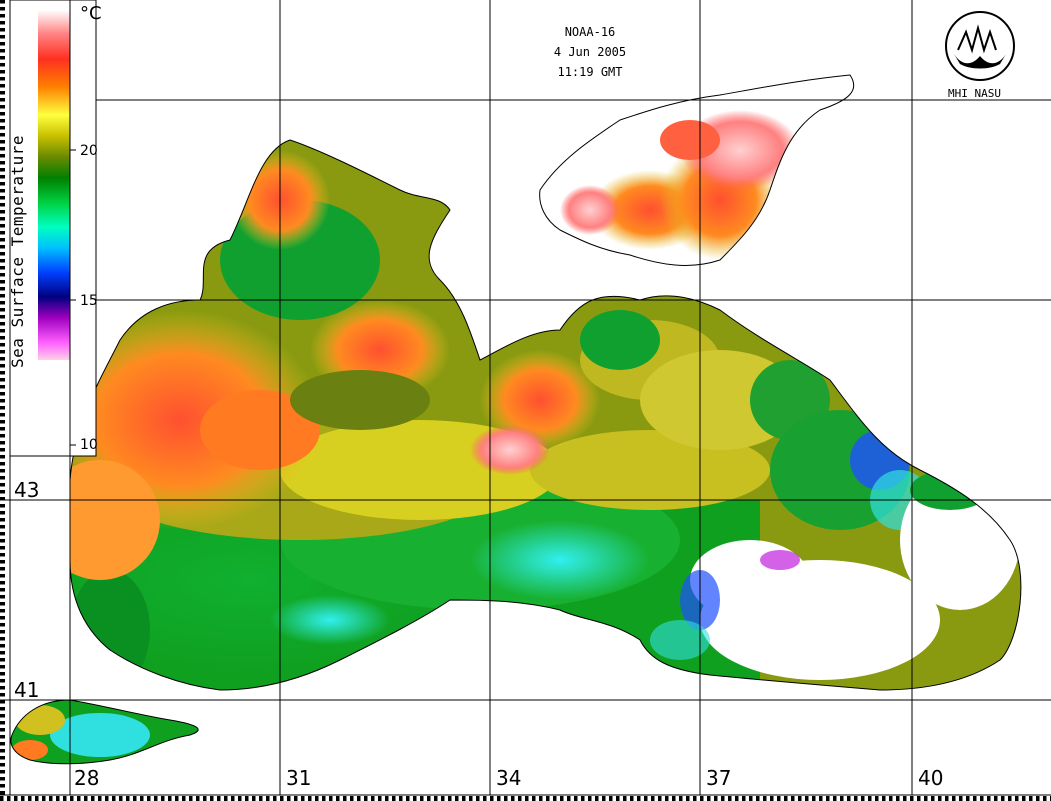 This screenshot has width=1051, height=801. I want to click on marmara-sea-sst, so click(104, 732).